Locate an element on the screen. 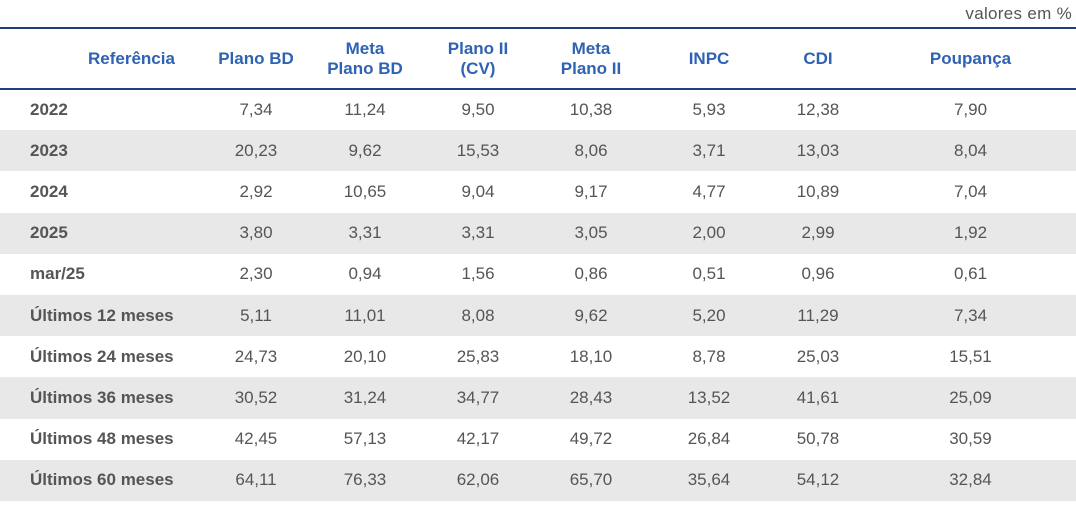 The height and width of the screenshot is (509, 1076). table-cell: 24,73 is located at coordinates (256, 356).